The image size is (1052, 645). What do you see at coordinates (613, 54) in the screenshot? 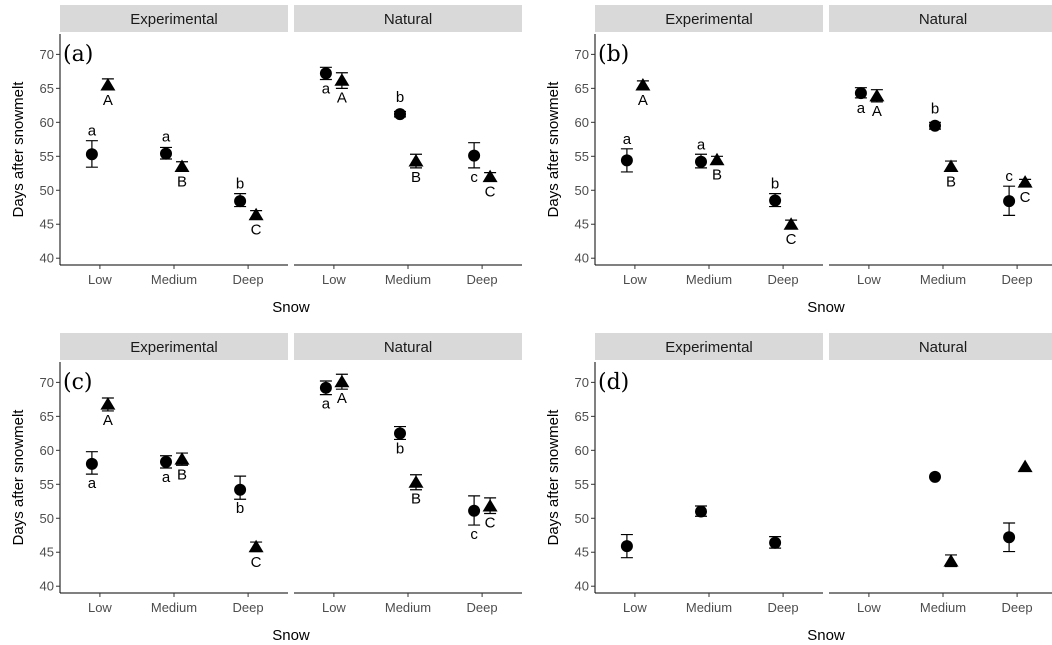
I see `panel-label: (b)` at bounding box center [613, 54].